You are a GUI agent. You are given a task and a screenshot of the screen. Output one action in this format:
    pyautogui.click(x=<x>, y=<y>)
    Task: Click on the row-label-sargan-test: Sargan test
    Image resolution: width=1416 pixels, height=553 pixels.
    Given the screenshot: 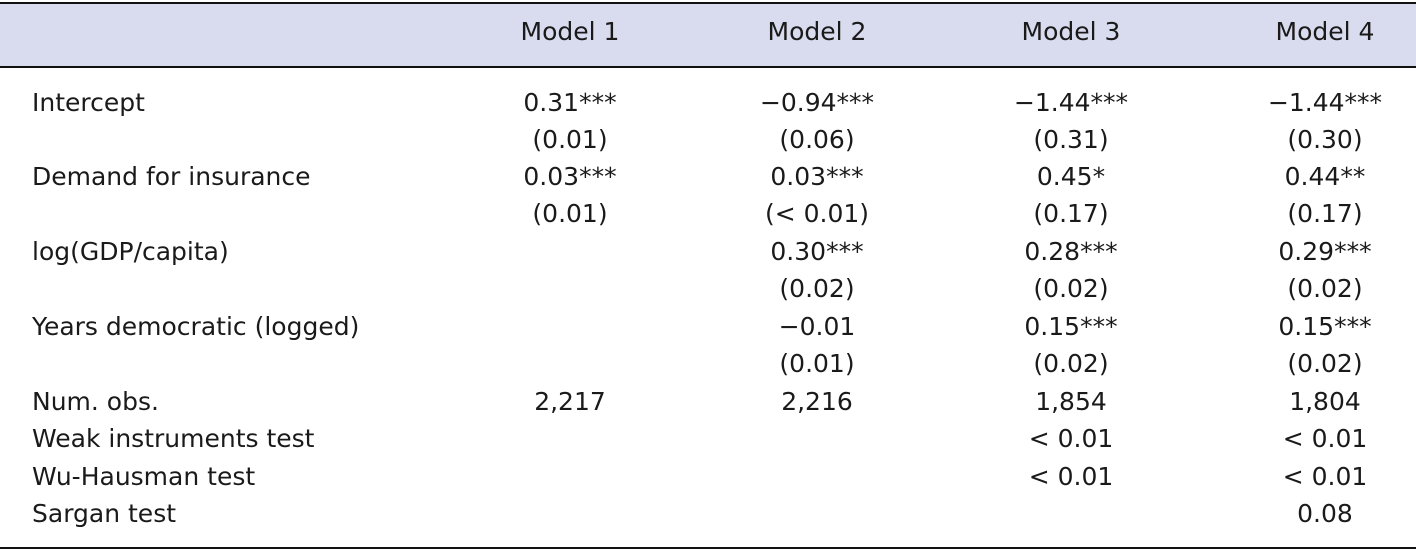 What is the action you would take?
    pyautogui.click(x=104, y=513)
    